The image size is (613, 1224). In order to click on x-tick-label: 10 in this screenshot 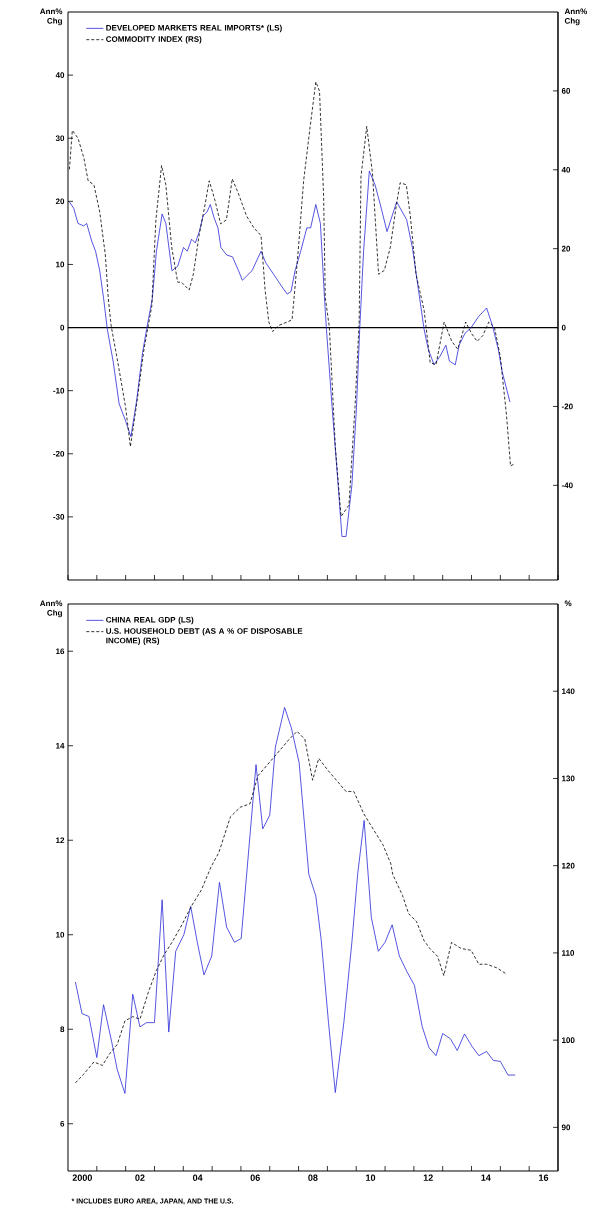, I will do `click(371, 1177)`.